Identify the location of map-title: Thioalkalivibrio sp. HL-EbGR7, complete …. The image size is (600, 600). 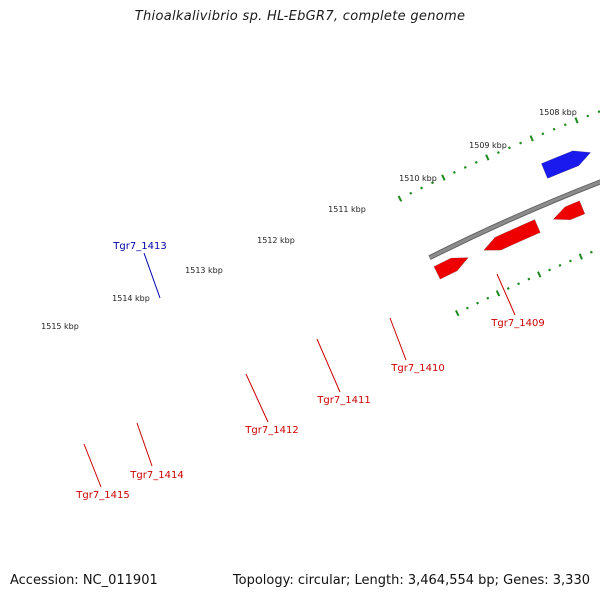
(300, 16).